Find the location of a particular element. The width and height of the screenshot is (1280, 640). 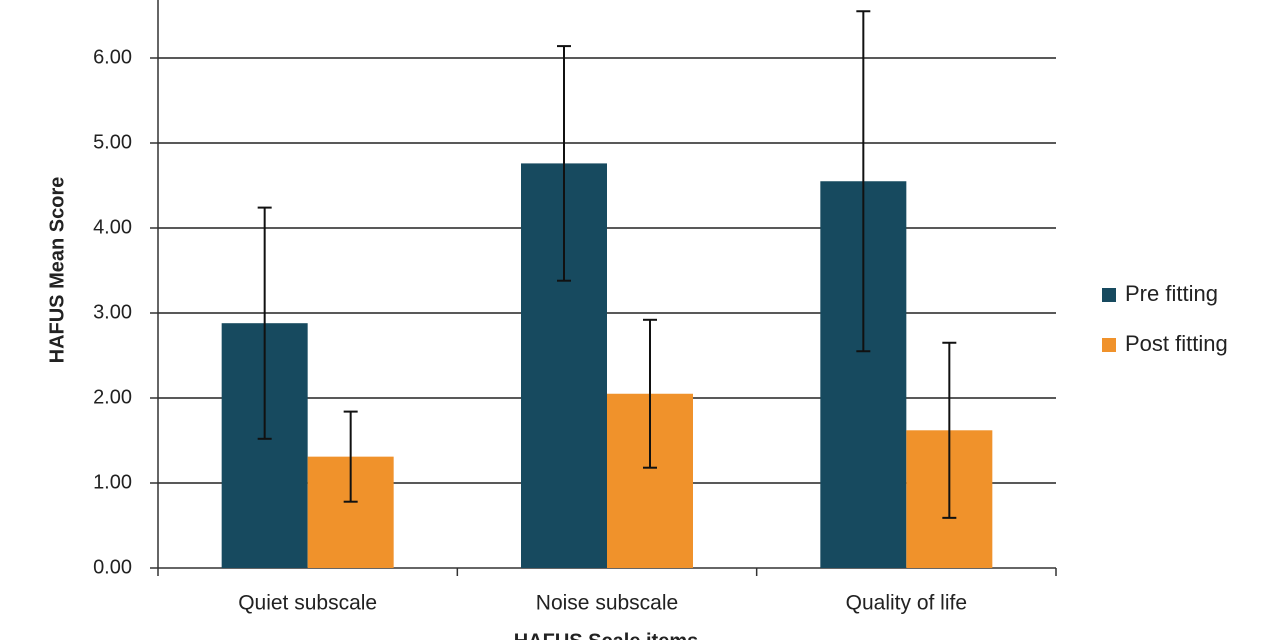

legend-label: Pre fitting is located at coordinates (1171, 293).